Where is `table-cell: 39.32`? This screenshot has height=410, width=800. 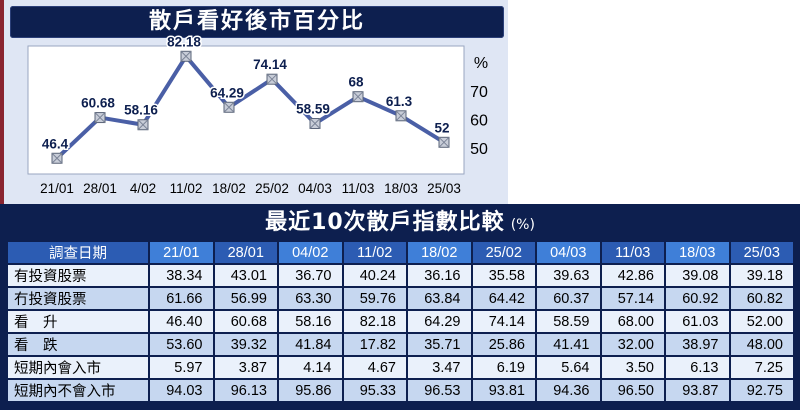
table-cell: 39.32 is located at coordinates (245, 344).